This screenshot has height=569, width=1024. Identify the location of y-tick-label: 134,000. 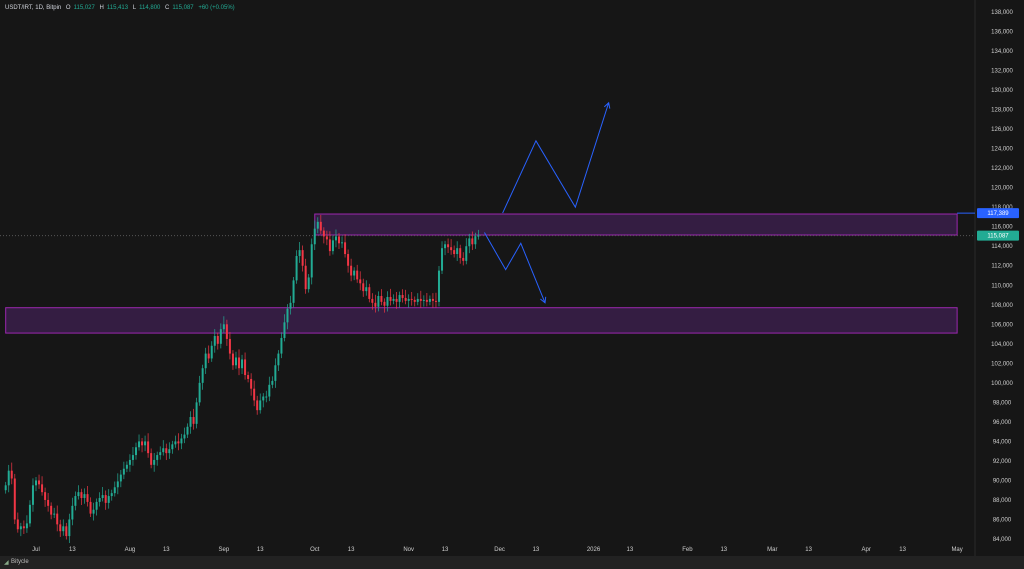
(1002, 52).